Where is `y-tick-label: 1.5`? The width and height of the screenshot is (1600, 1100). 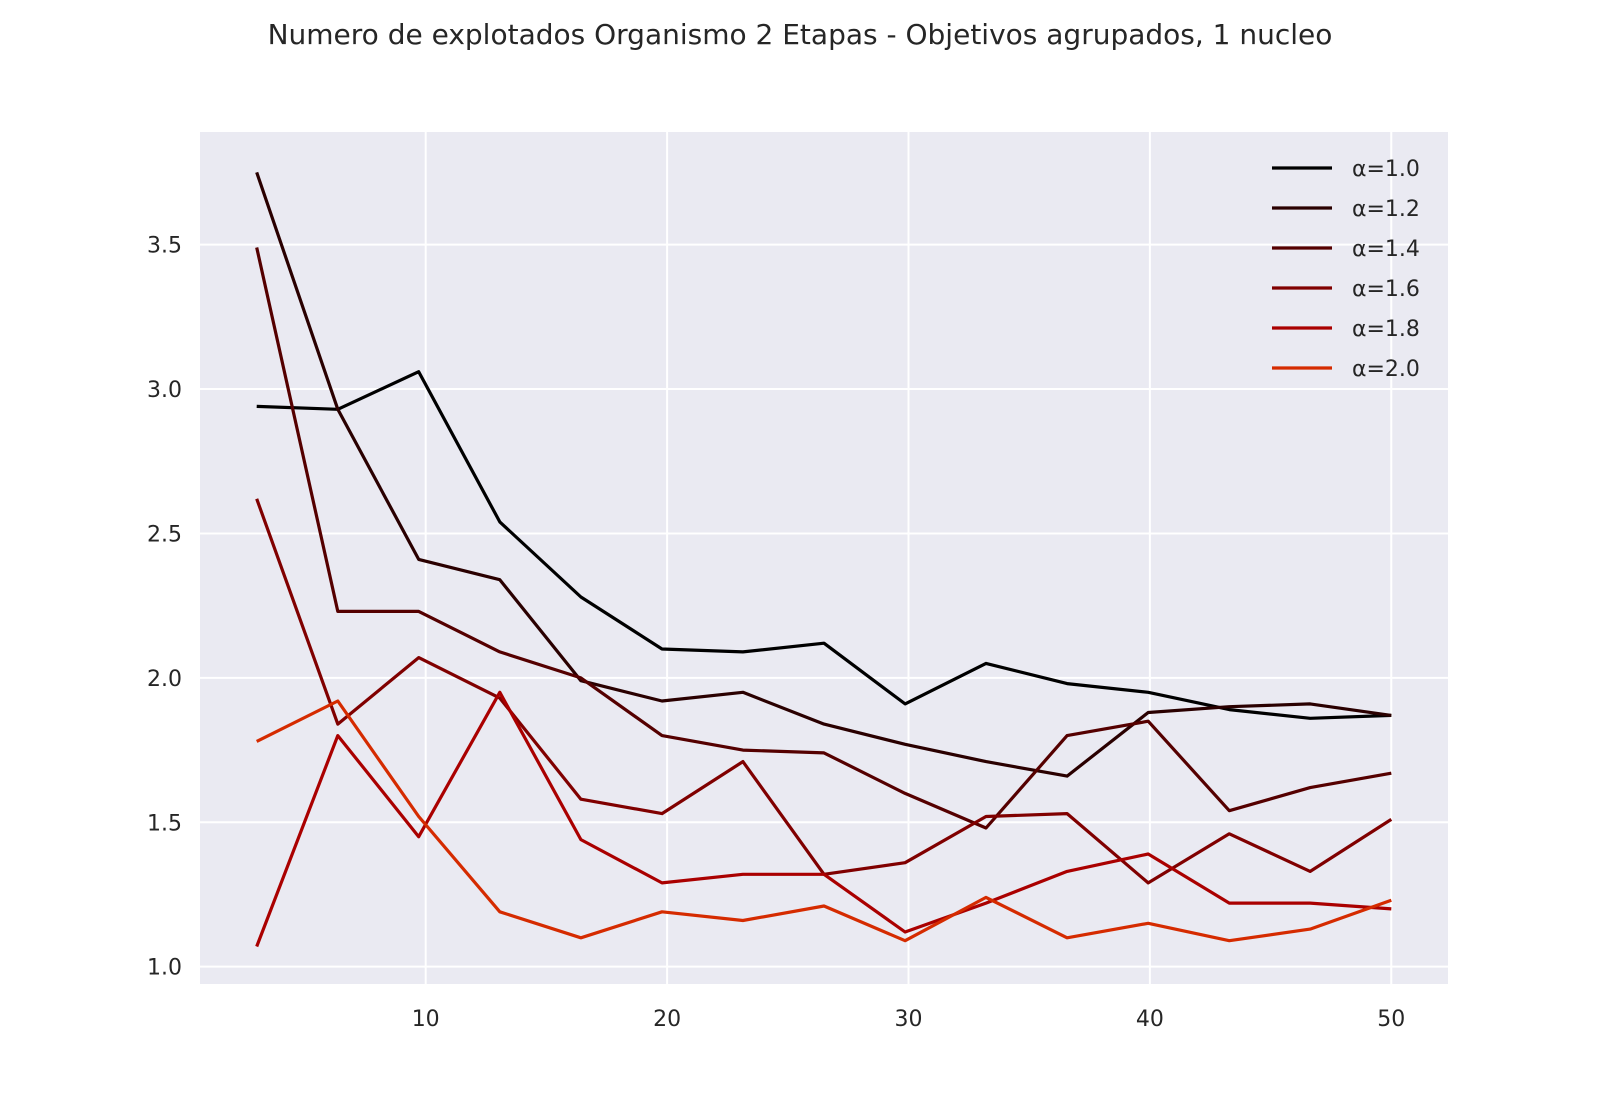
y-tick-label: 1.5 is located at coordinates (164, 823).